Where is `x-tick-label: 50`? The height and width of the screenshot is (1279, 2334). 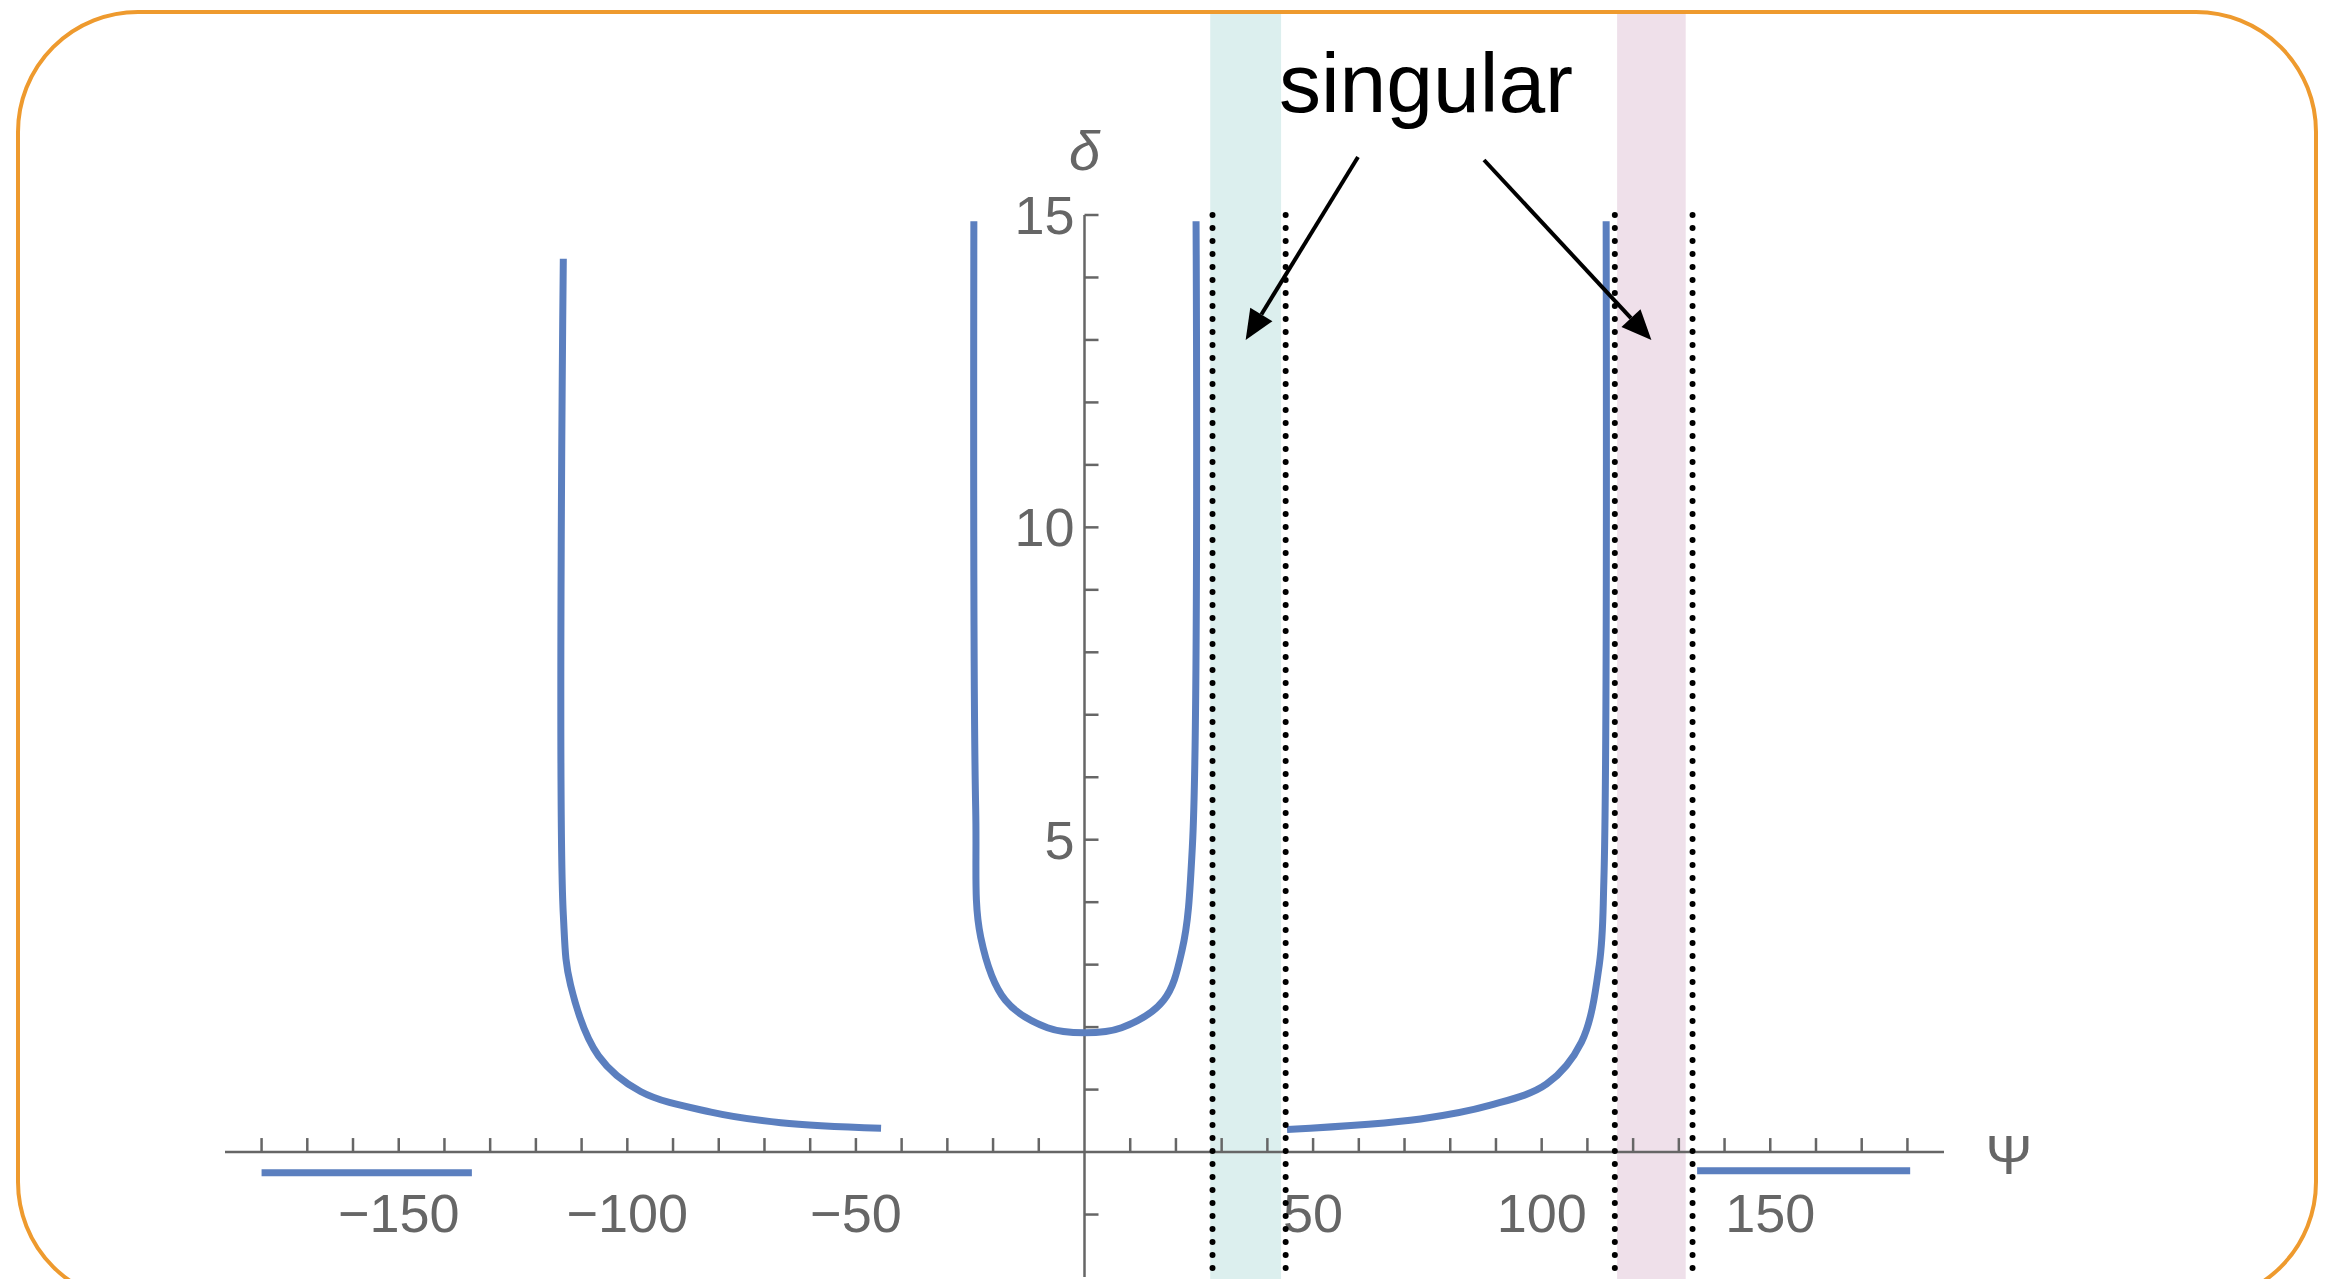
x-tick-label: 50 is located at coordinates (1313, 1213).